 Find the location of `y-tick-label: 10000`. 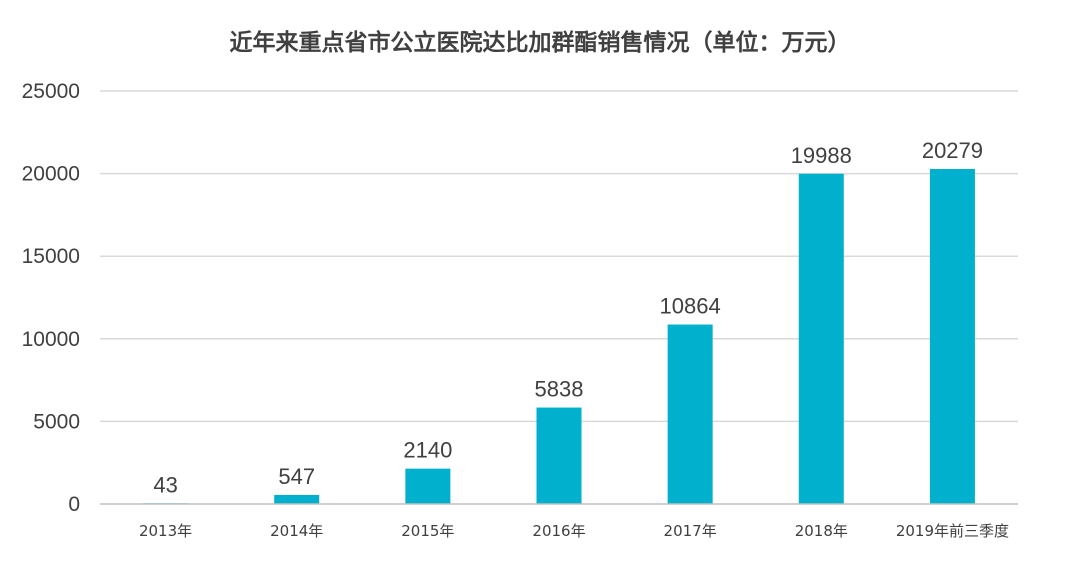

y-tick-label: 10000 is located at coordinates (51, 339).